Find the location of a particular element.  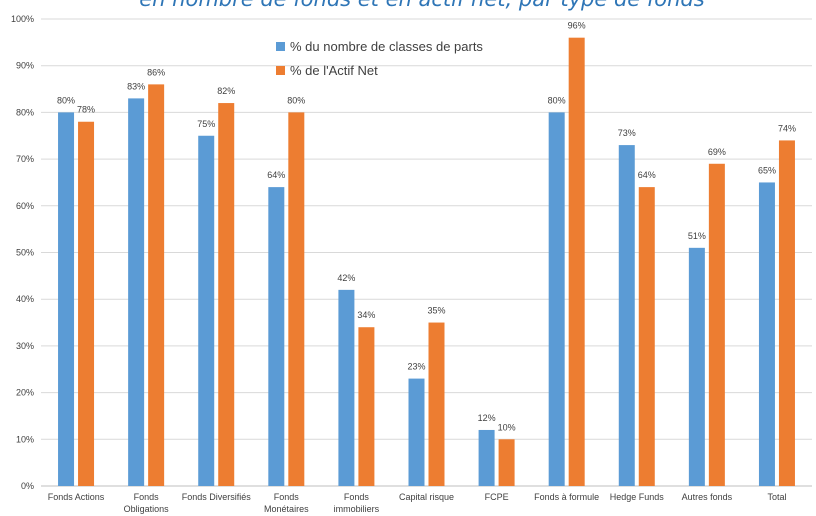

x-category-label: FCPE is located at coordinates (497, 497).